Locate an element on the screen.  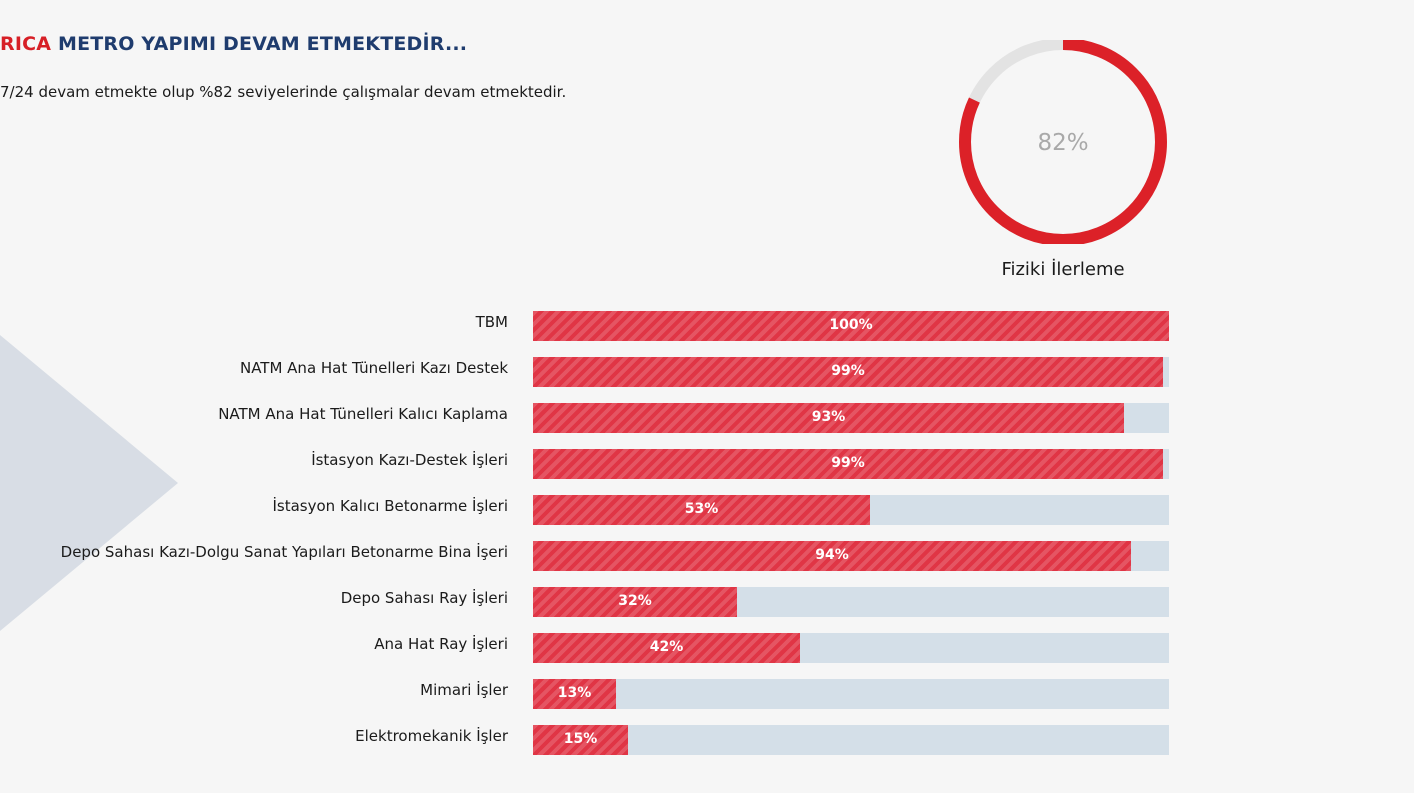
bar-row: TBM 100% is located at coordinates (707, 326).